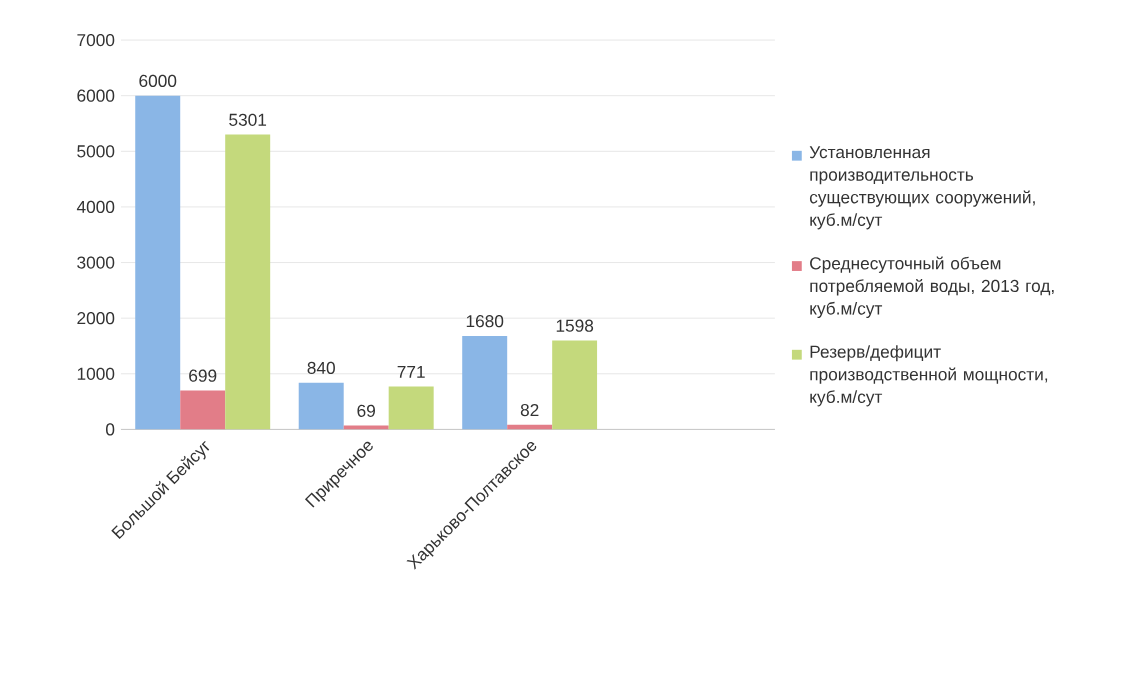 Image resolution: width=1148 pixels, height=679 pixels. I want to click on data-label: 1680, so click(485, 321).